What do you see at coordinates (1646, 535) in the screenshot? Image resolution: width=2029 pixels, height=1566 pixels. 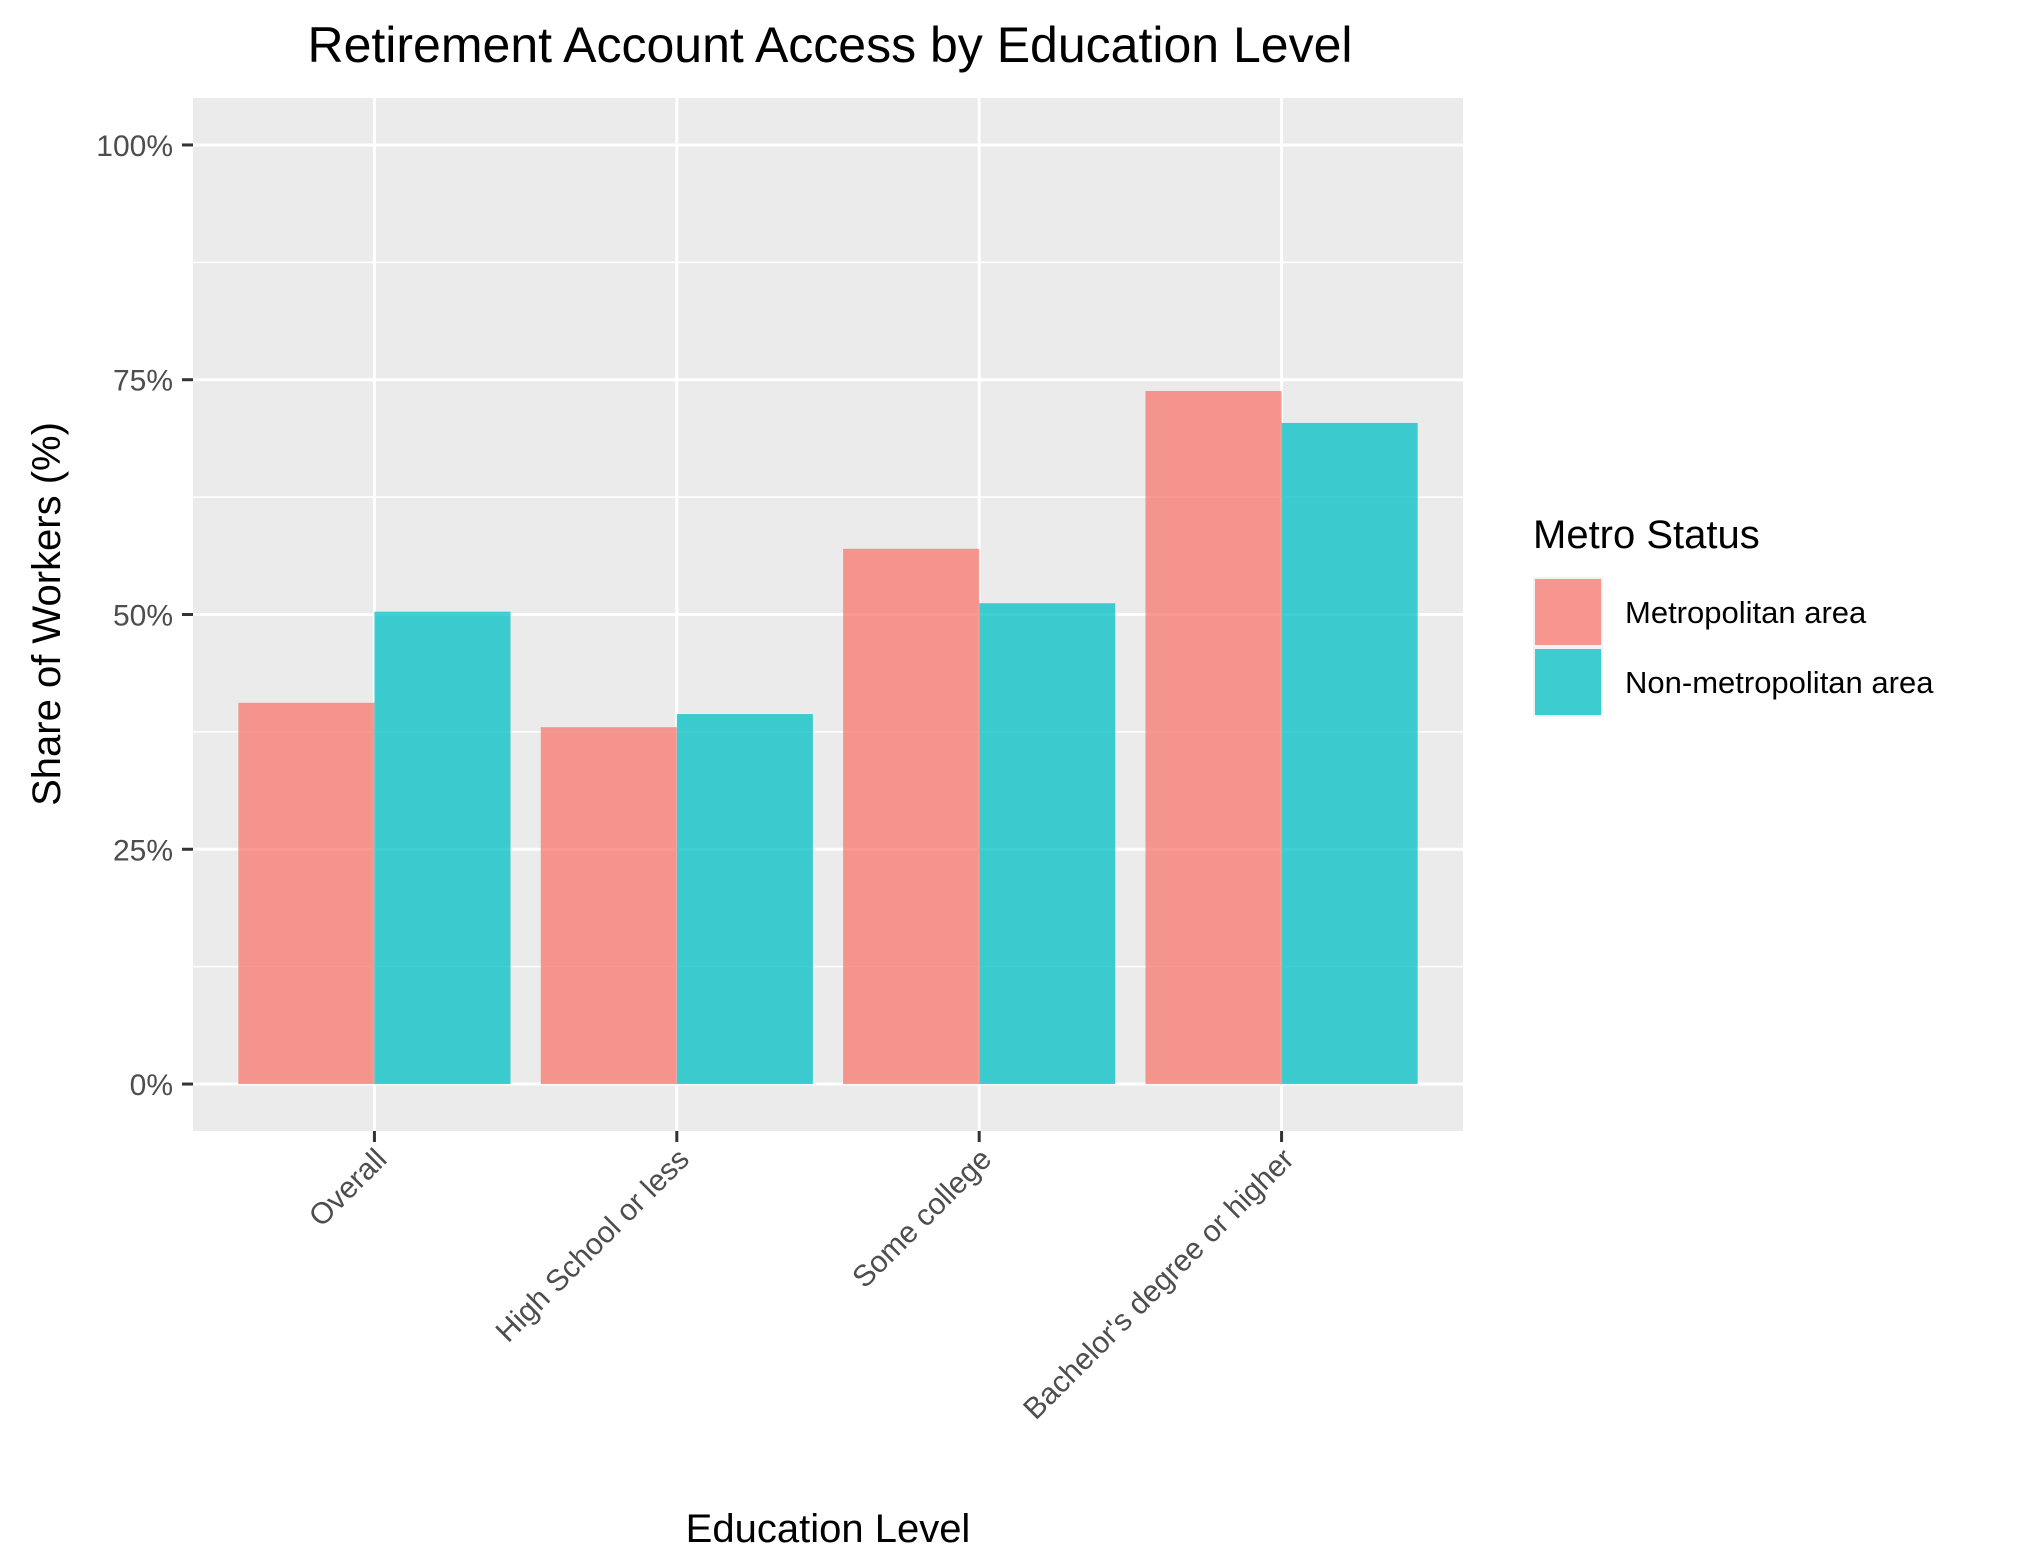 I see `legend-title: Metro Status` at bounding box center [1646, 535].